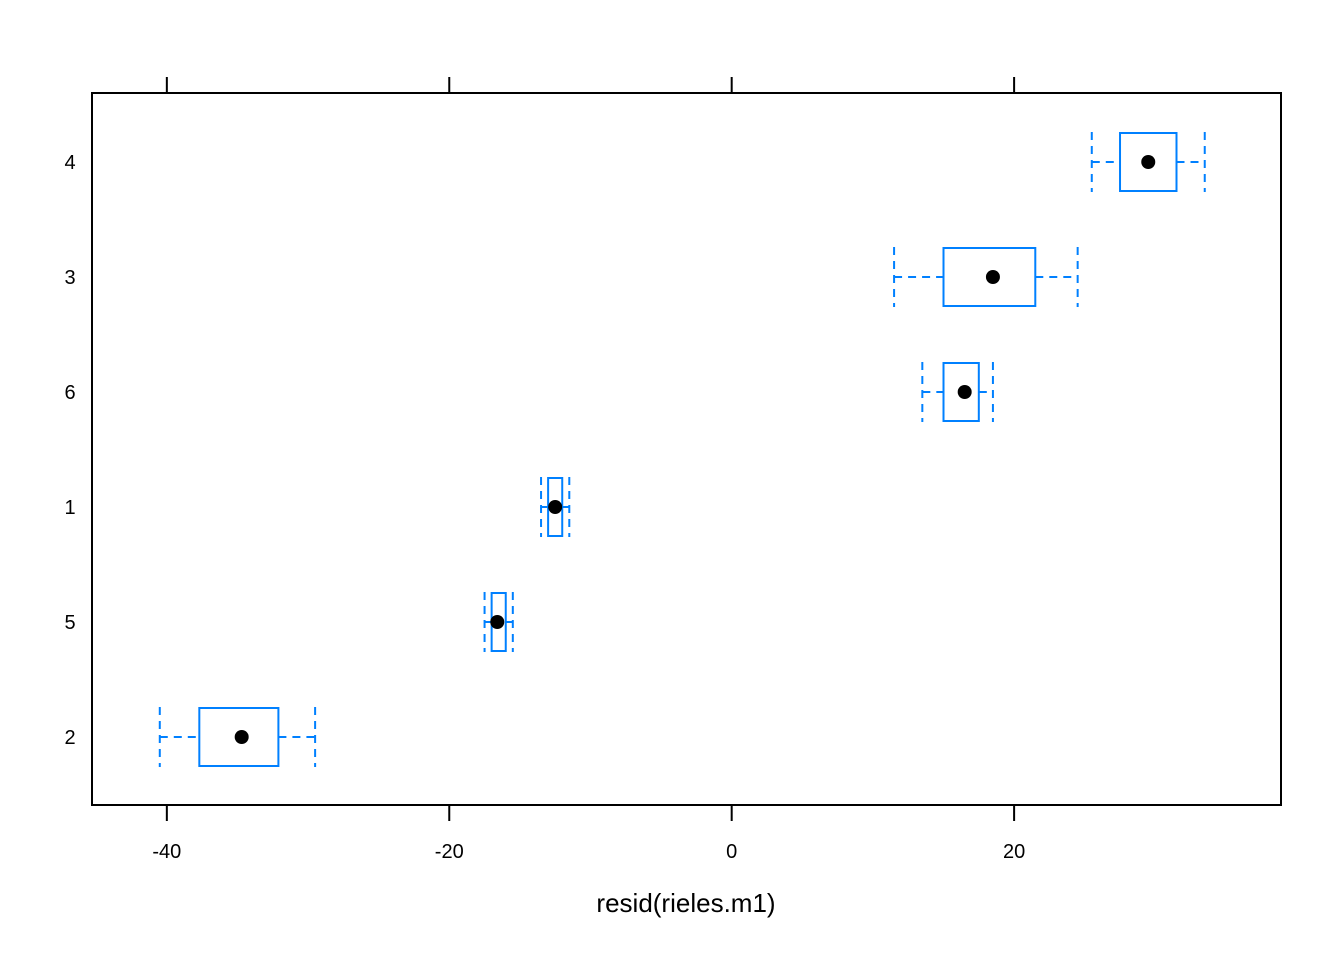  What do you see at coordinates (590, 85) in the screenshot?
I see `top-axis-ticks` at bounding box center [590, 85].